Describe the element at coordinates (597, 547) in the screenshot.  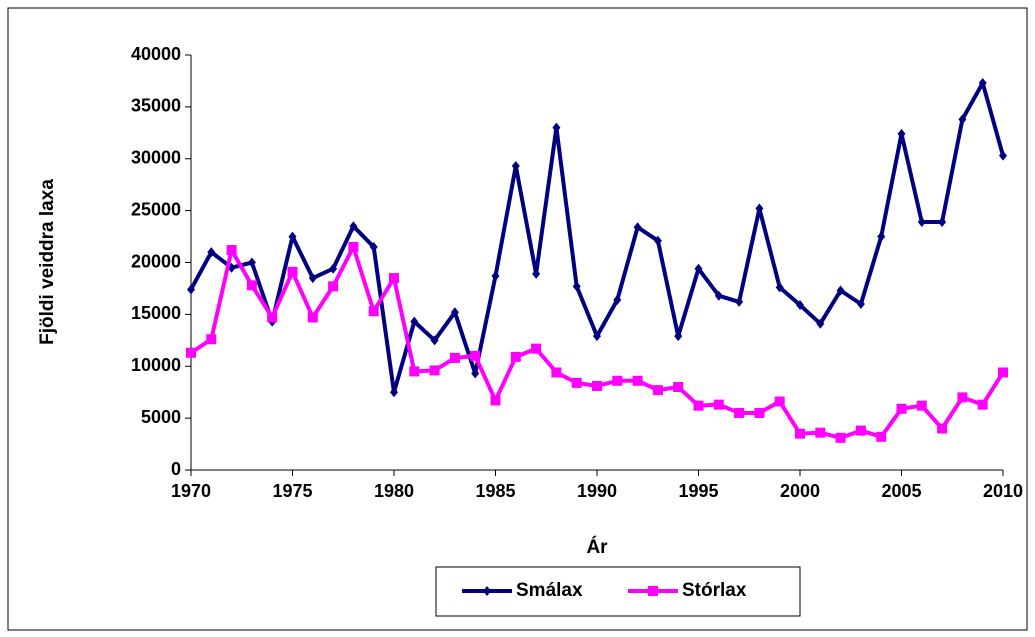
I see `x-axis-title: Ár` at that location.